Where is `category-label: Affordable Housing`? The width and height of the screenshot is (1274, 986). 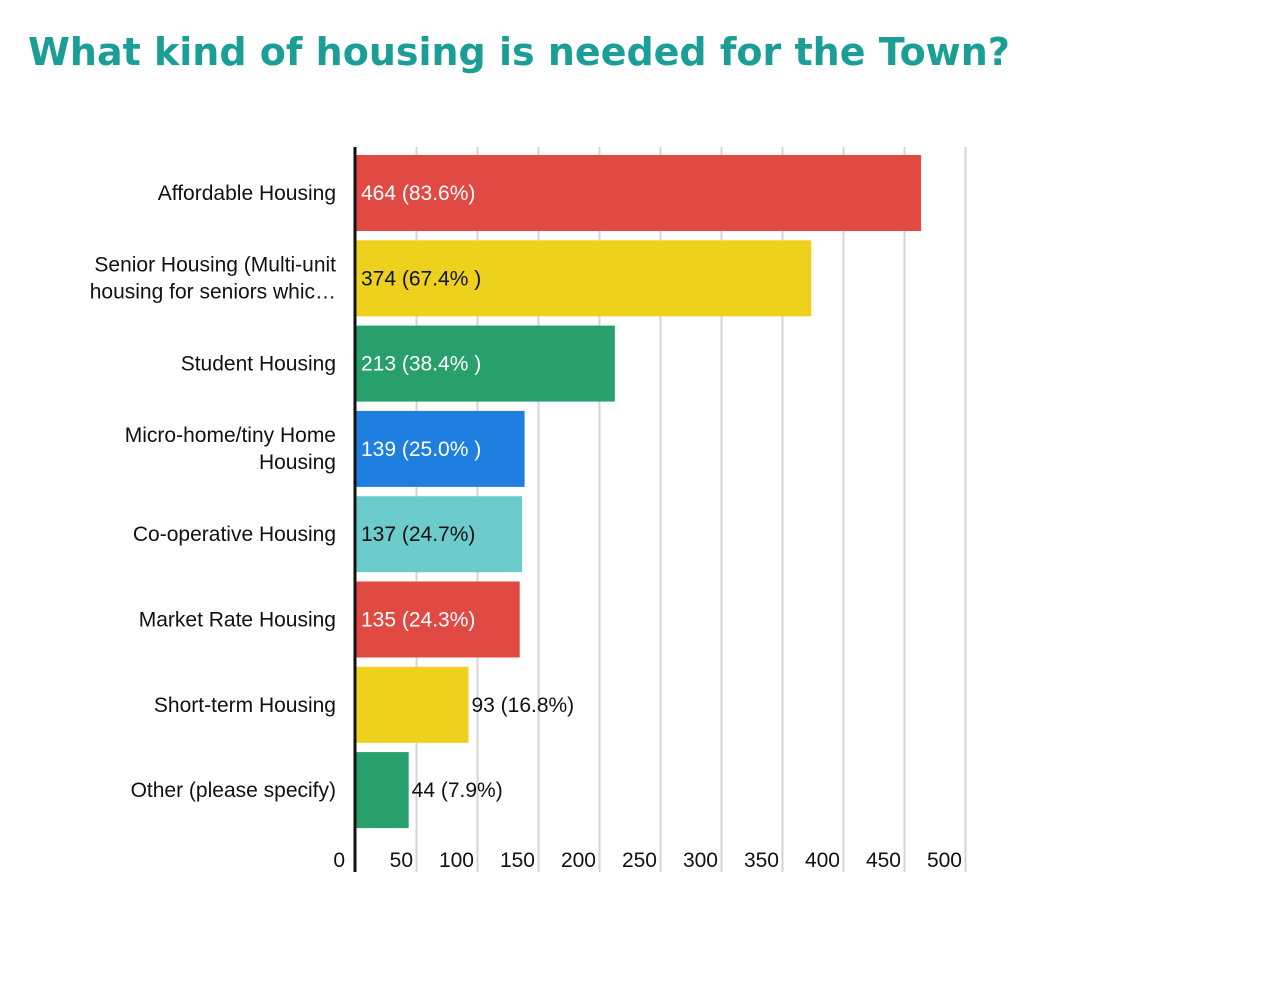
category-label: Affordable Housing is located at coordinates (247, 193).